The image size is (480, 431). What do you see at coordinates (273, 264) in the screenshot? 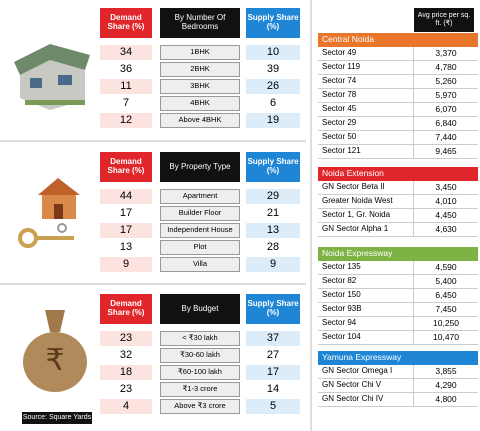
I see `supply-cell: 9` at bounding box center [273, 264].